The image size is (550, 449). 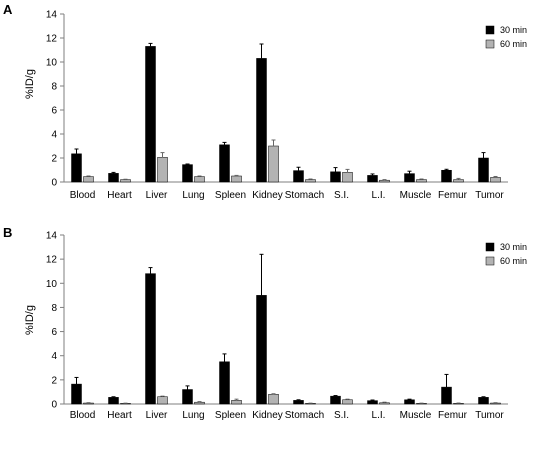 What do you see at coordinates (52, 284) in the screenshot?
I see `y-tick-label: 10` at bounding box center [52, 284].